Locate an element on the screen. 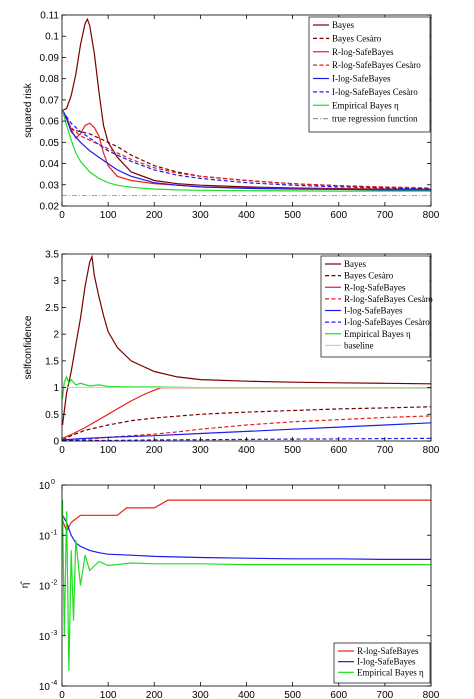  y-tick-label: 0.08 is located at coordinates (50, 79).